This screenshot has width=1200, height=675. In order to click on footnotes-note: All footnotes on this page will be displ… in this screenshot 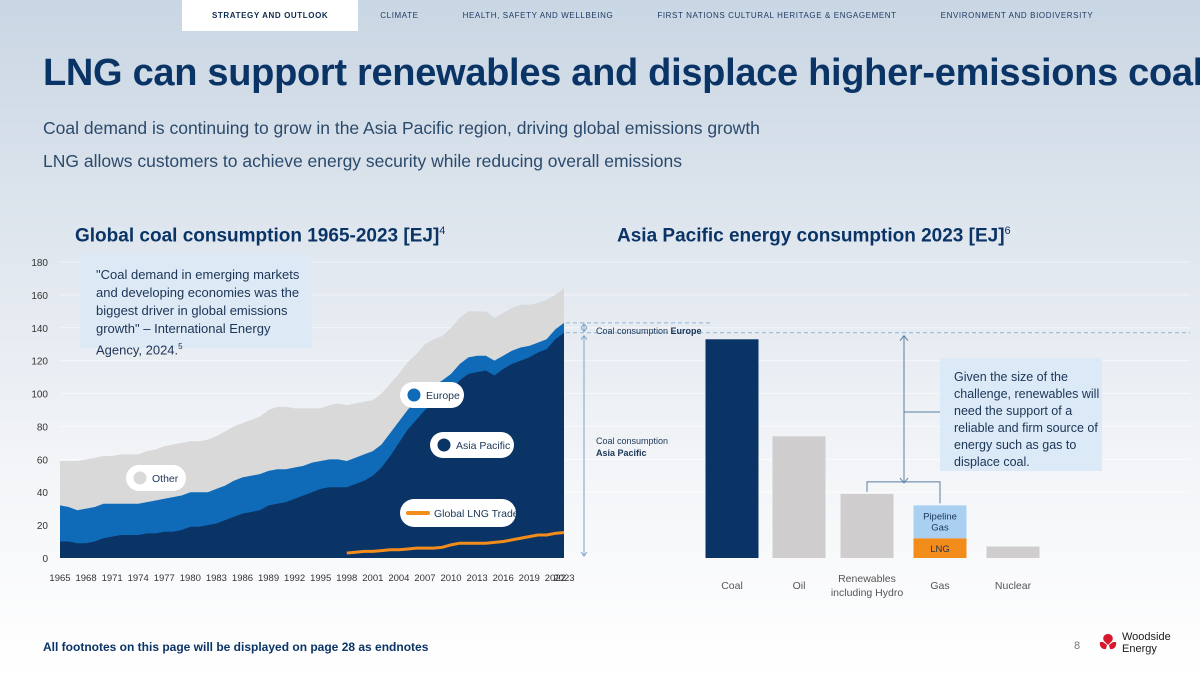, I will do `click(236, 647)`.